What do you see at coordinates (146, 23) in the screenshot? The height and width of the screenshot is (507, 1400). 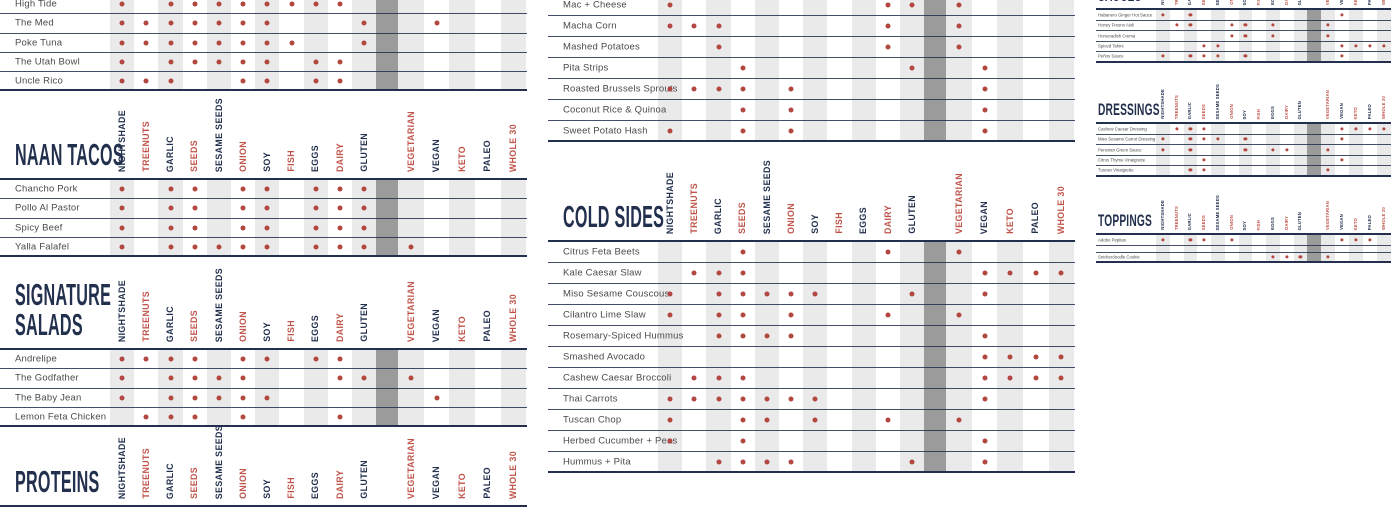 I see `dot-treenuts` at bounding box center [146, 23].